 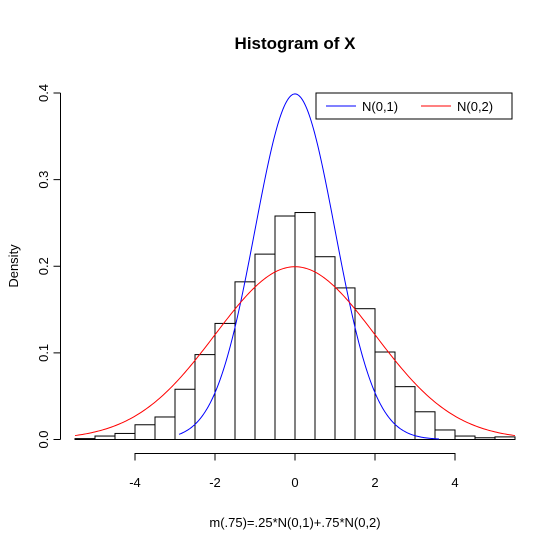 I want to click on x-axis: -4 -2 0 2 4, so click(x=294, y=471).